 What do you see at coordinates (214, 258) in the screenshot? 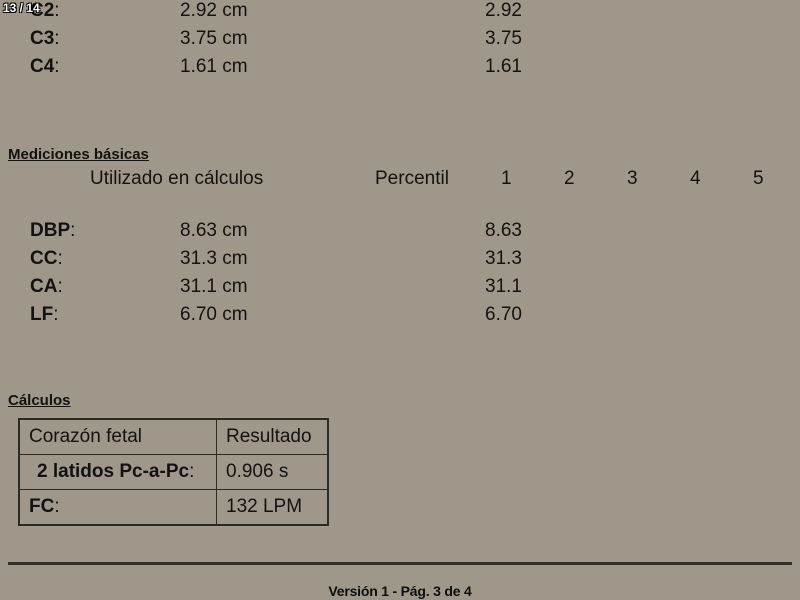
I see `measurement-value: 31.3 cm` at bounding box center [214, 258].